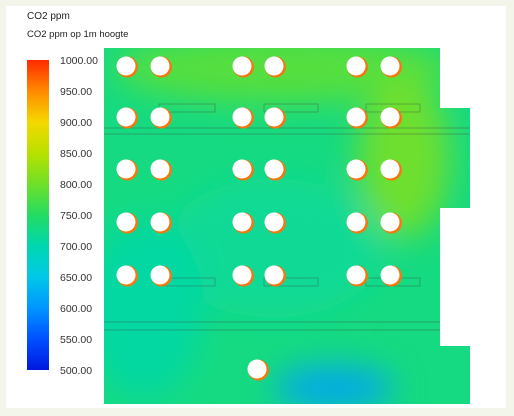 This screenshot has width=514, height=416. What do you see at coordinates (76, 216) in the screenshot?
I see `colorbar-tick-label: 750.00` at bounding box center [76, 216].